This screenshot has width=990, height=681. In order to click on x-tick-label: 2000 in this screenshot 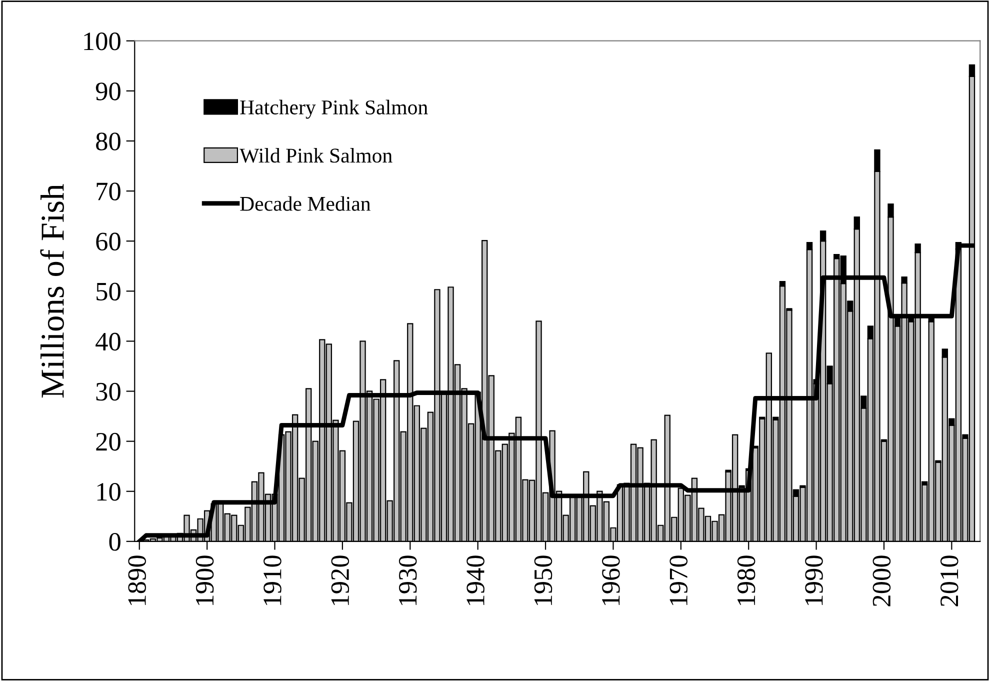, I will do `click(881, 581)`.